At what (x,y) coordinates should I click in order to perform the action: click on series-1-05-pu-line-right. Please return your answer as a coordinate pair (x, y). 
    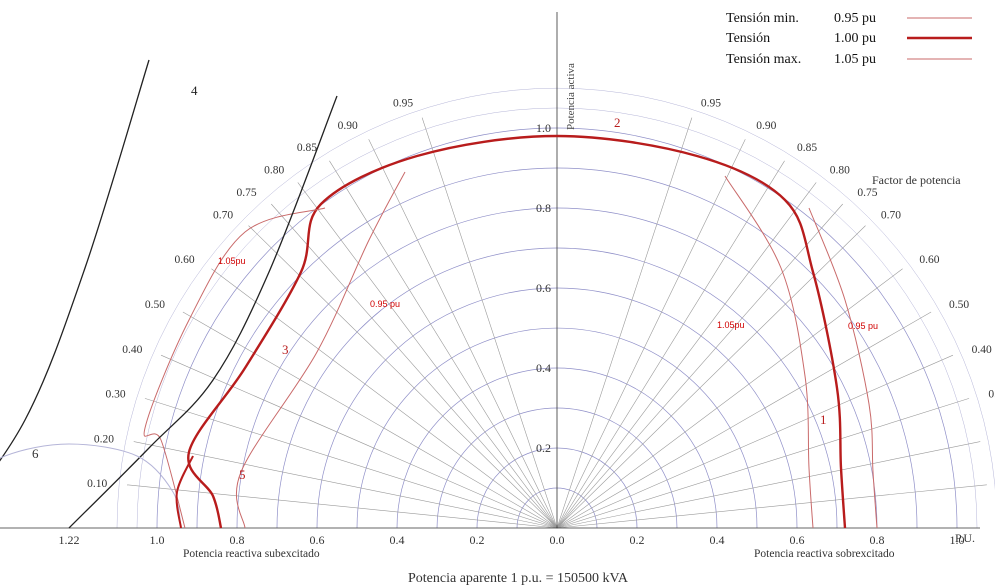
    Looking at the image, I should click on (843, 368).